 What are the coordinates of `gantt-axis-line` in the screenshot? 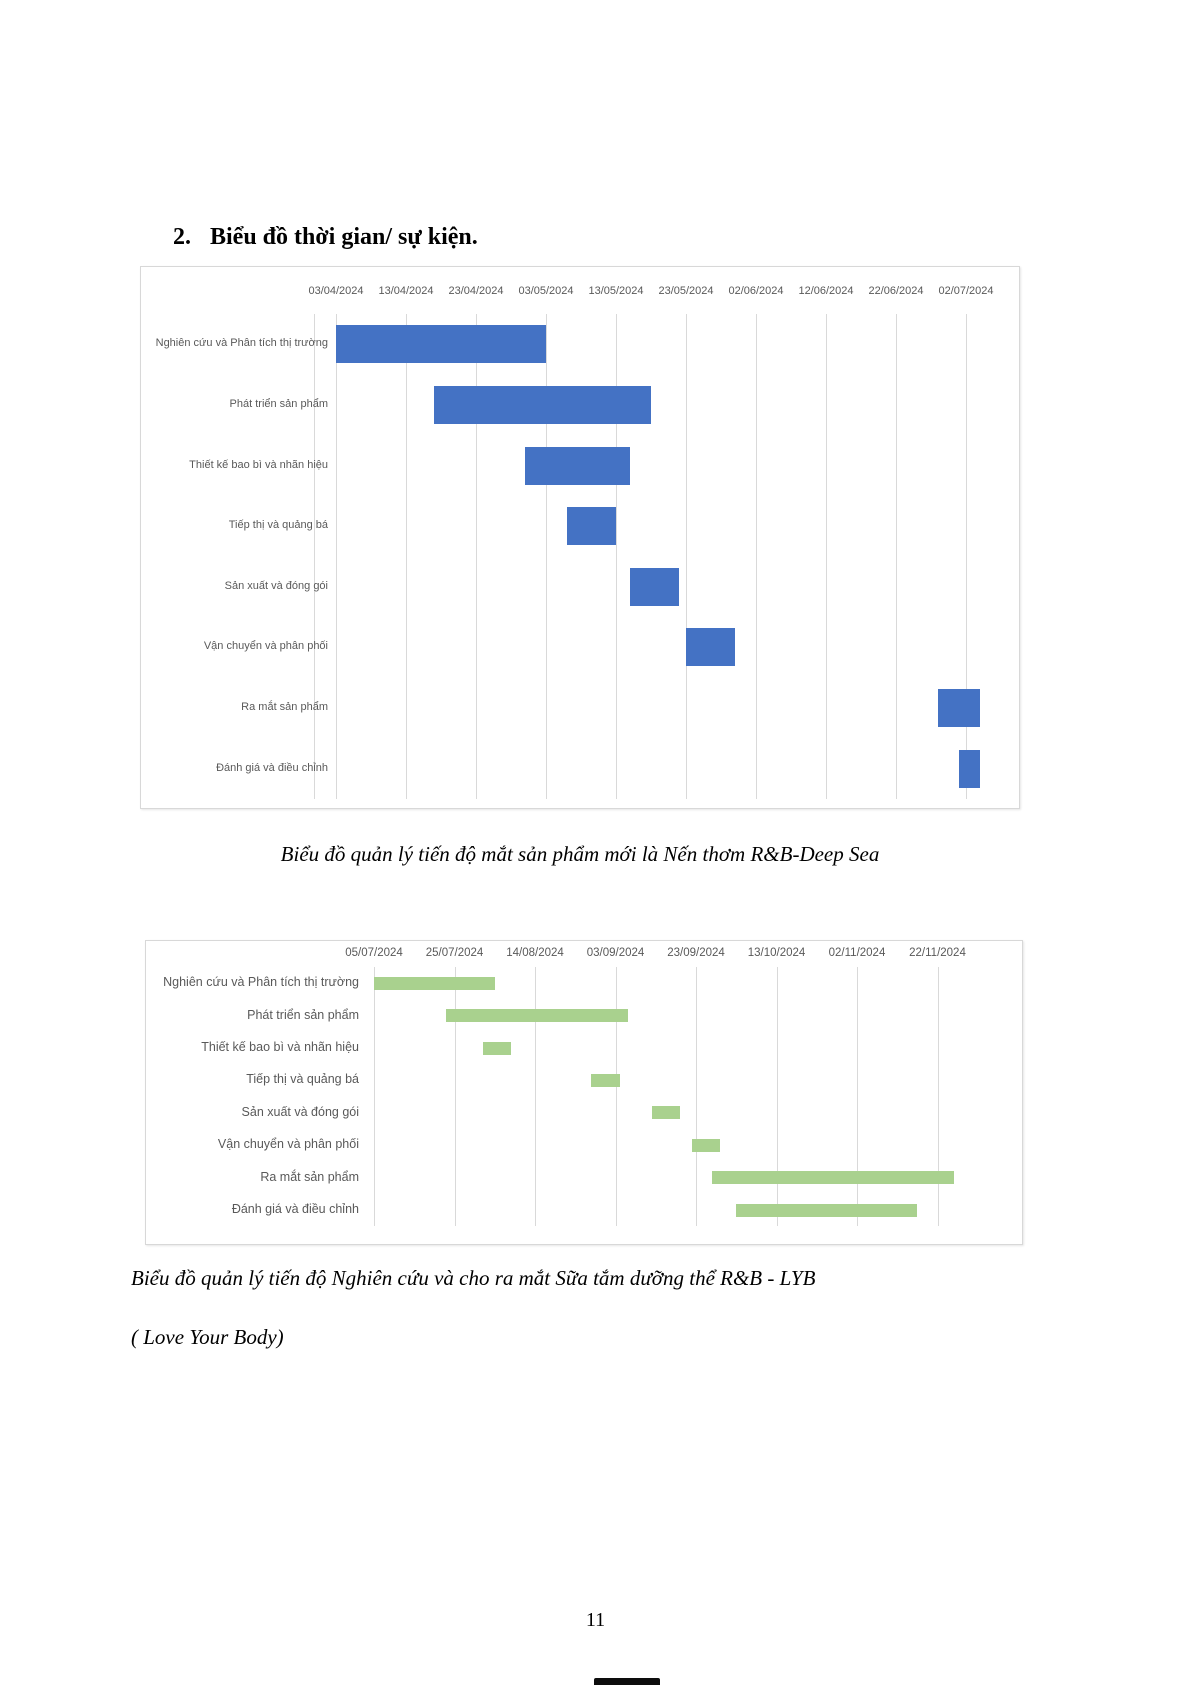 It's located at (314, 556).